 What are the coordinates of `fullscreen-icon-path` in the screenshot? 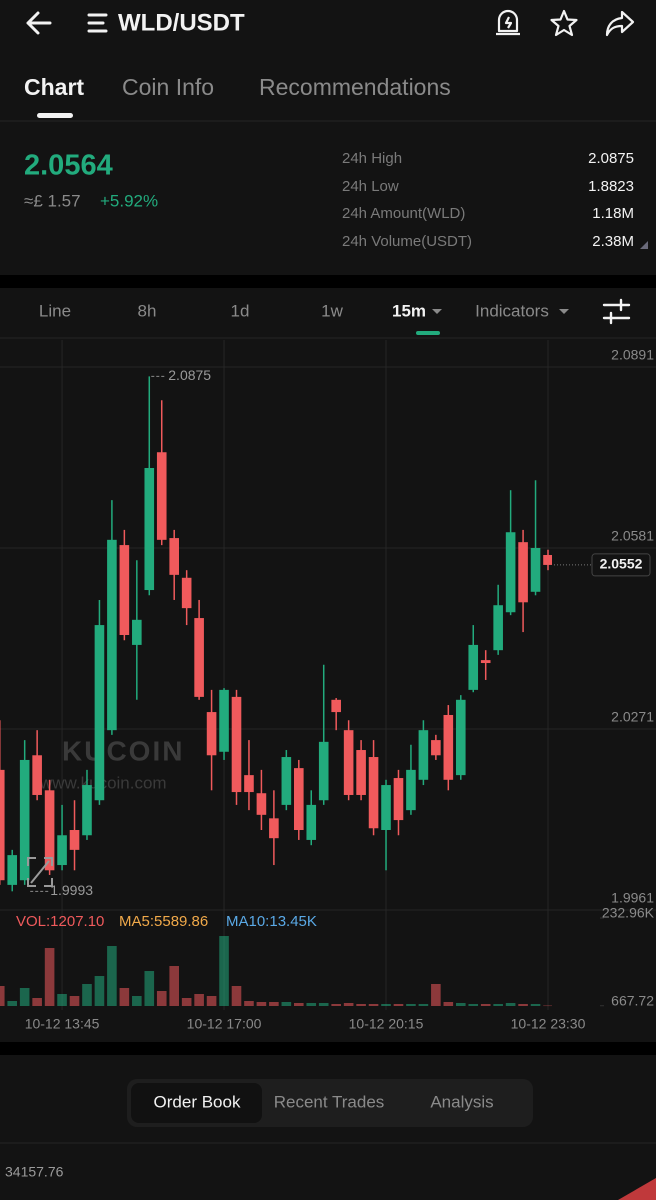 It's located at (40, 872).